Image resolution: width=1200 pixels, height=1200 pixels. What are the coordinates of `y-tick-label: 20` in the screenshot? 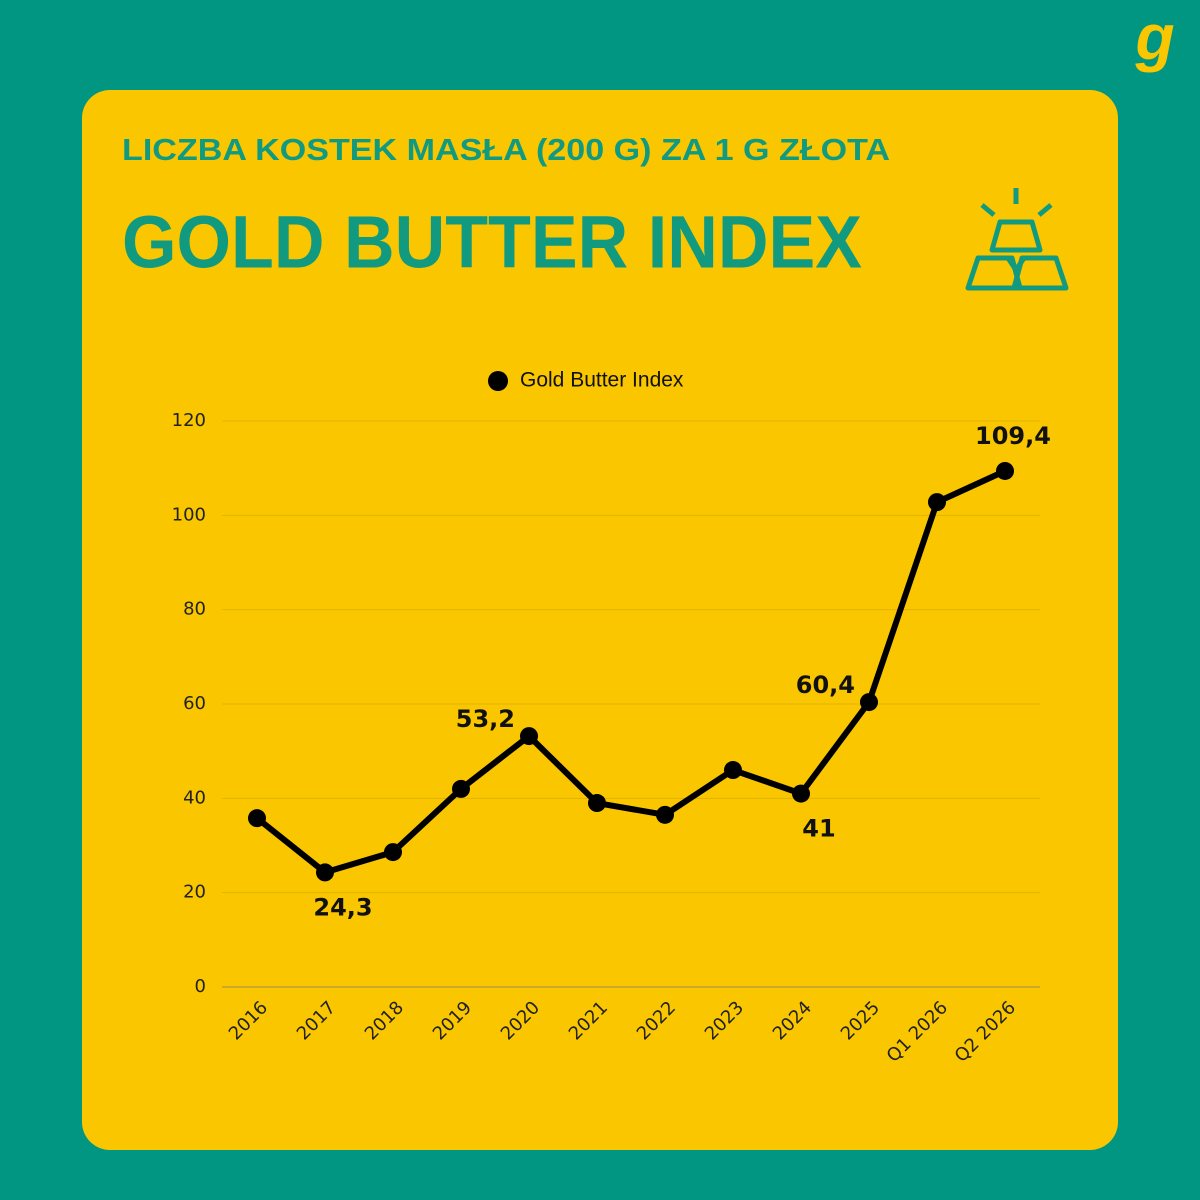 It's located at (194, 892).